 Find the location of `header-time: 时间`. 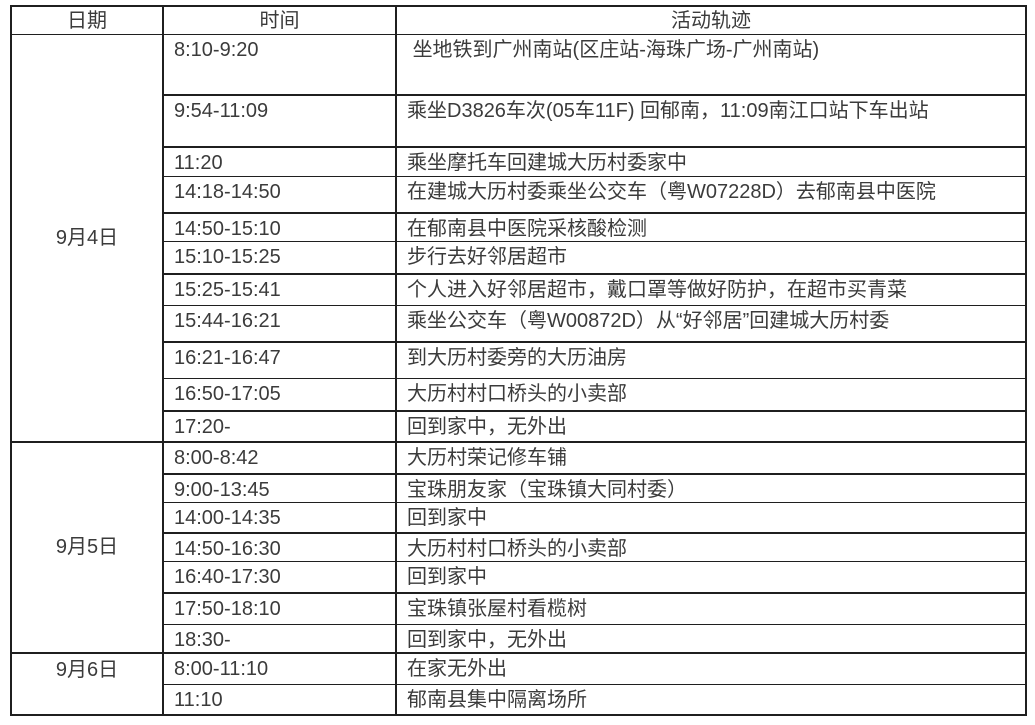

header-time: 时间 is located at coordinates (279, 20).